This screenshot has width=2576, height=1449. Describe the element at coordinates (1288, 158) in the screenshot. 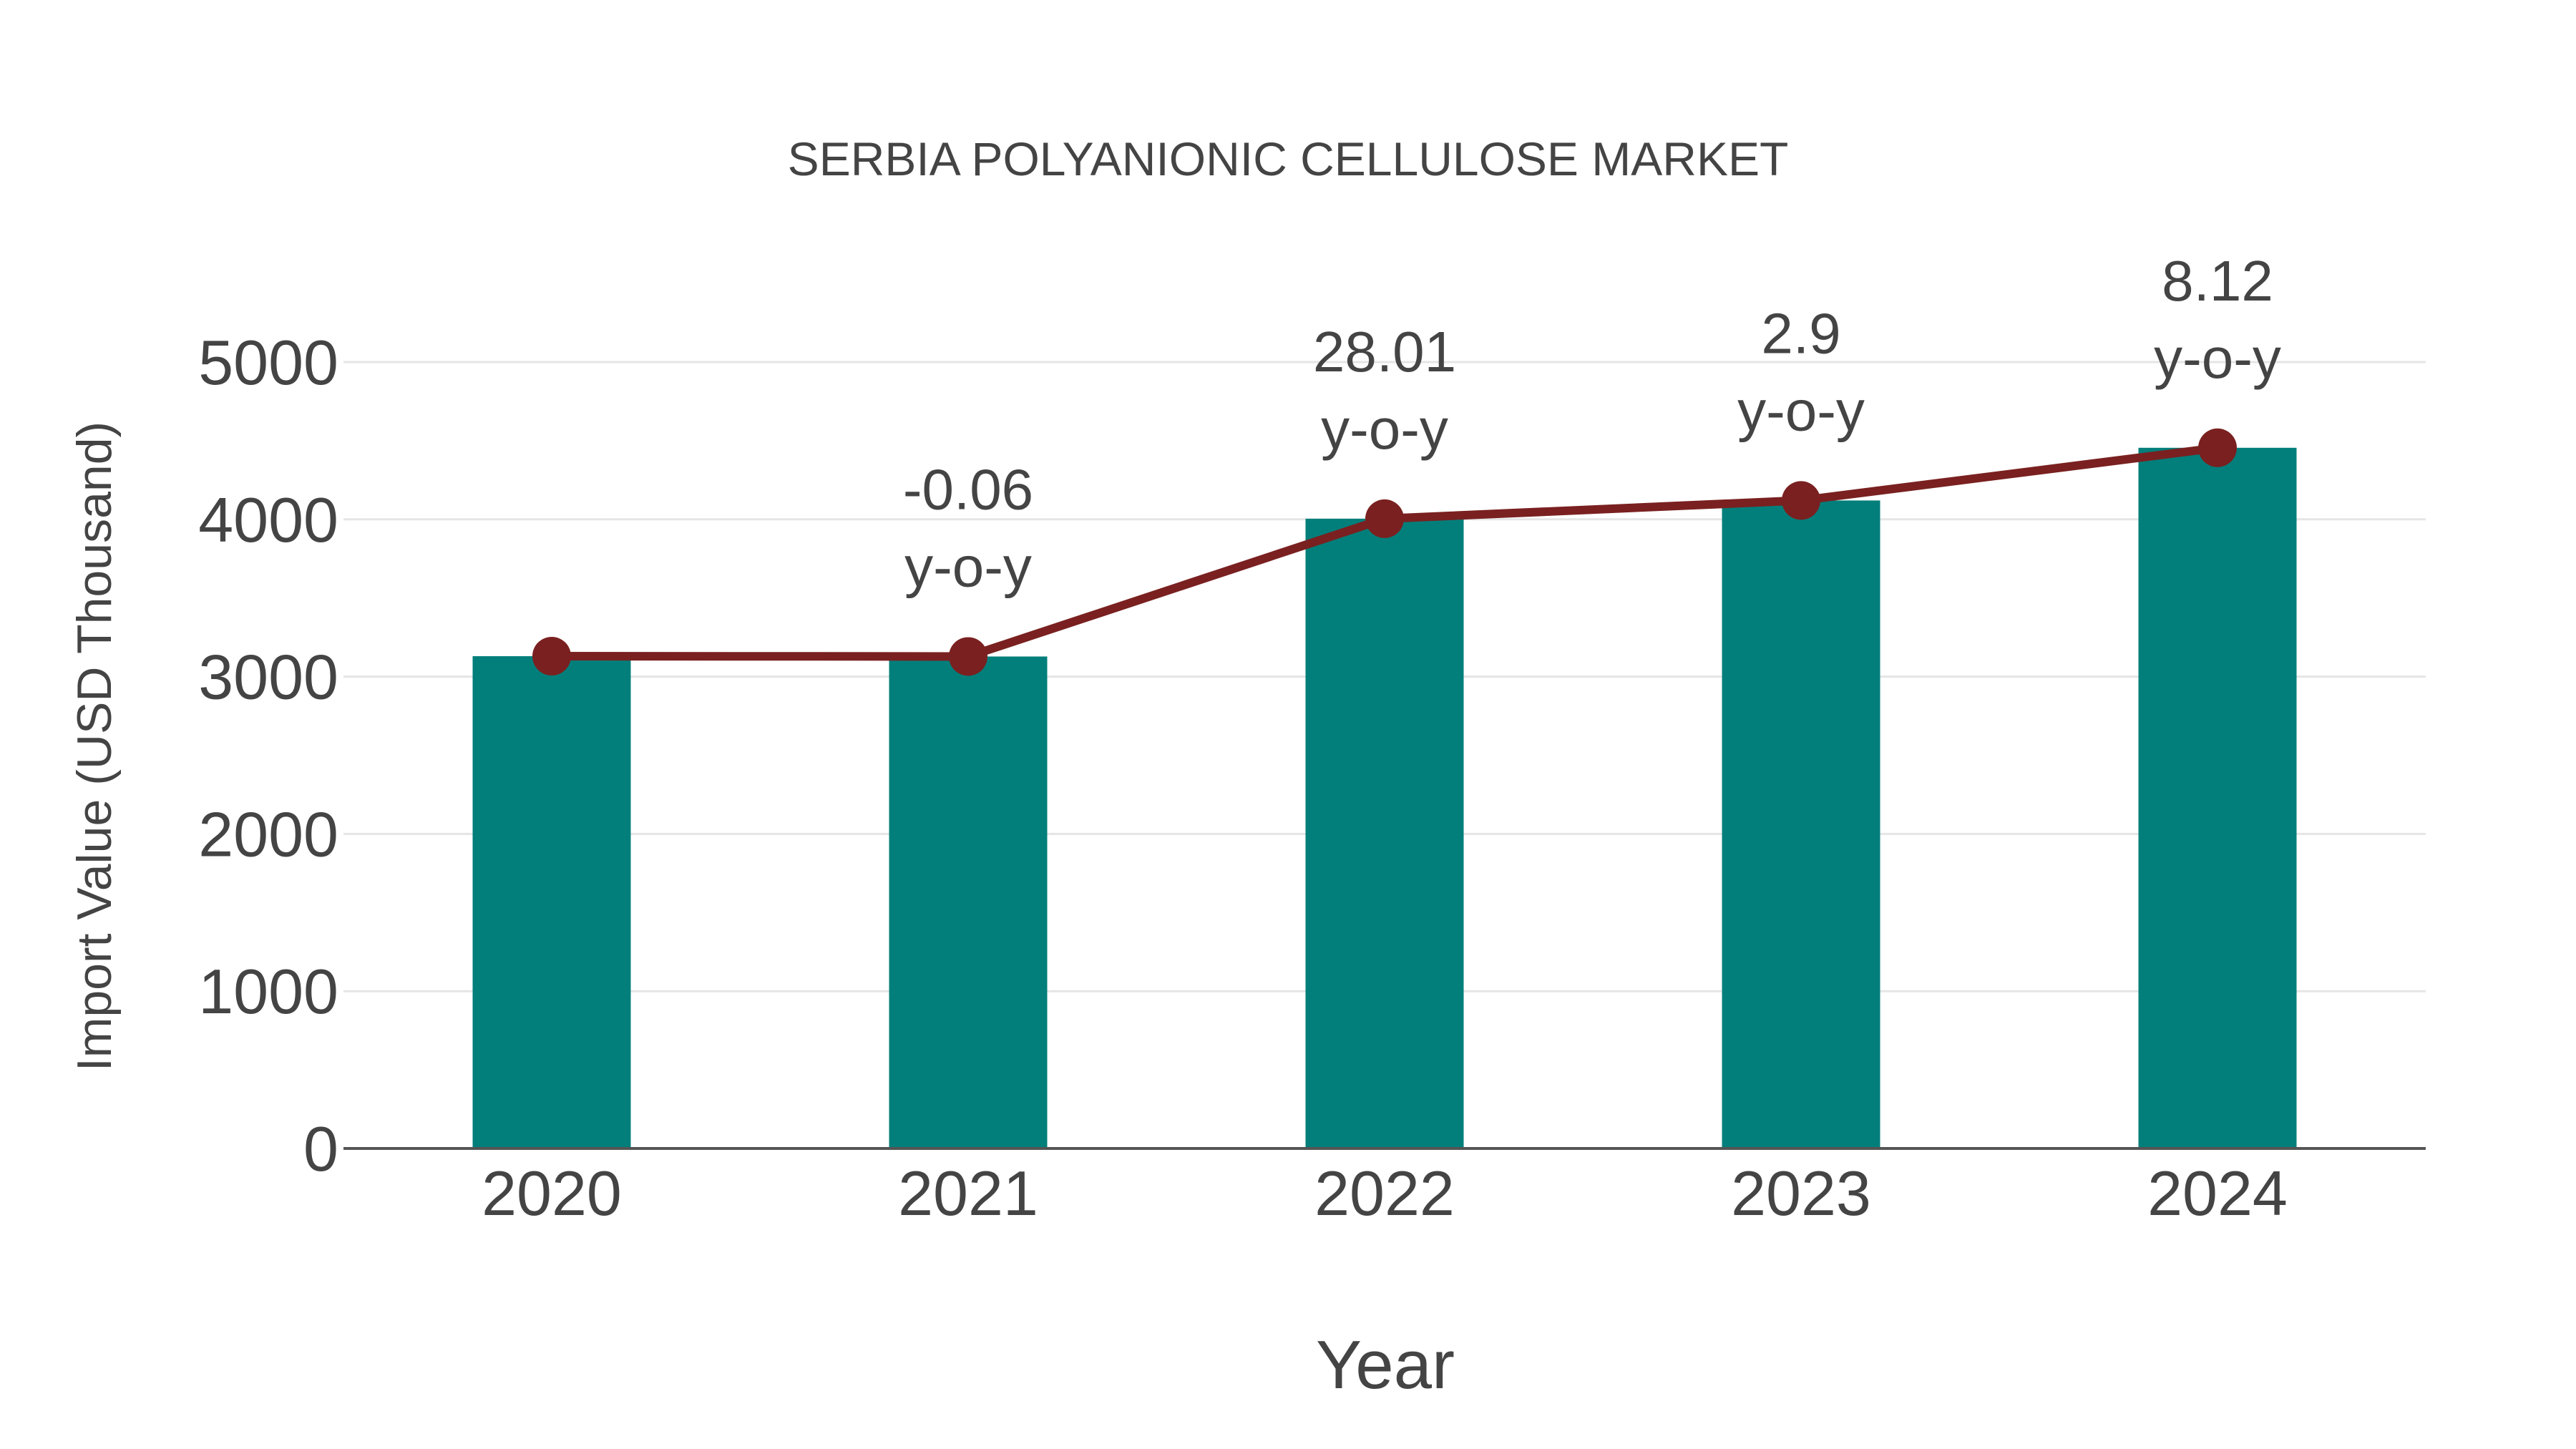

I see `chart-title: SERBIA POLYANIONIC CELLULOSE MARKET` at that location.